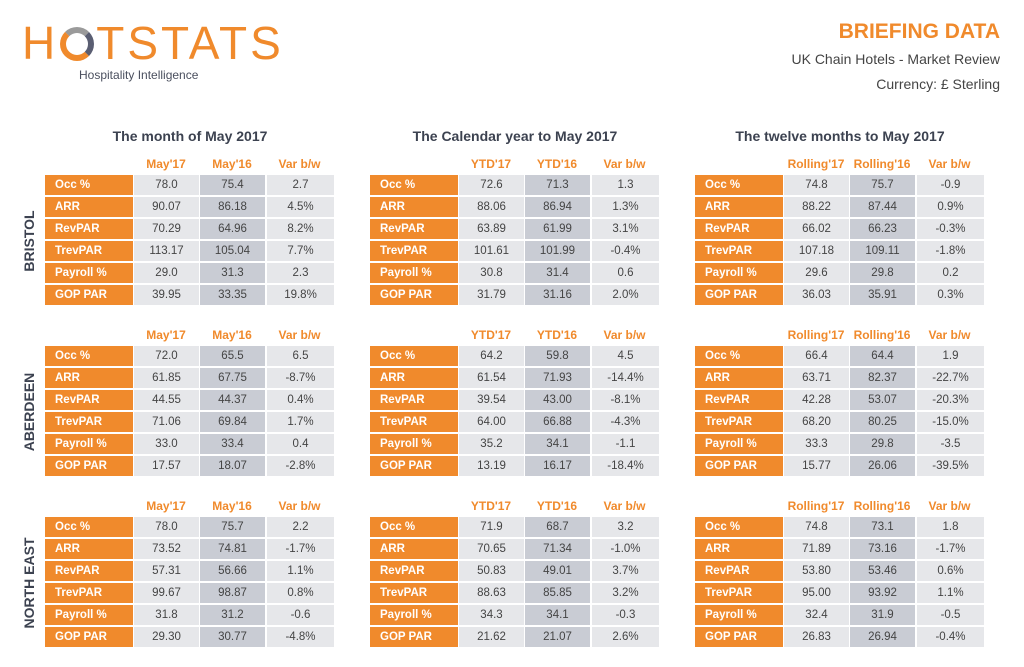 Image resolution: width=1024 pixels, height=667 pixels. Describe the element at coordinates (950, 422) in the screenshot. I see `value-cell: -15.0%` at that location.